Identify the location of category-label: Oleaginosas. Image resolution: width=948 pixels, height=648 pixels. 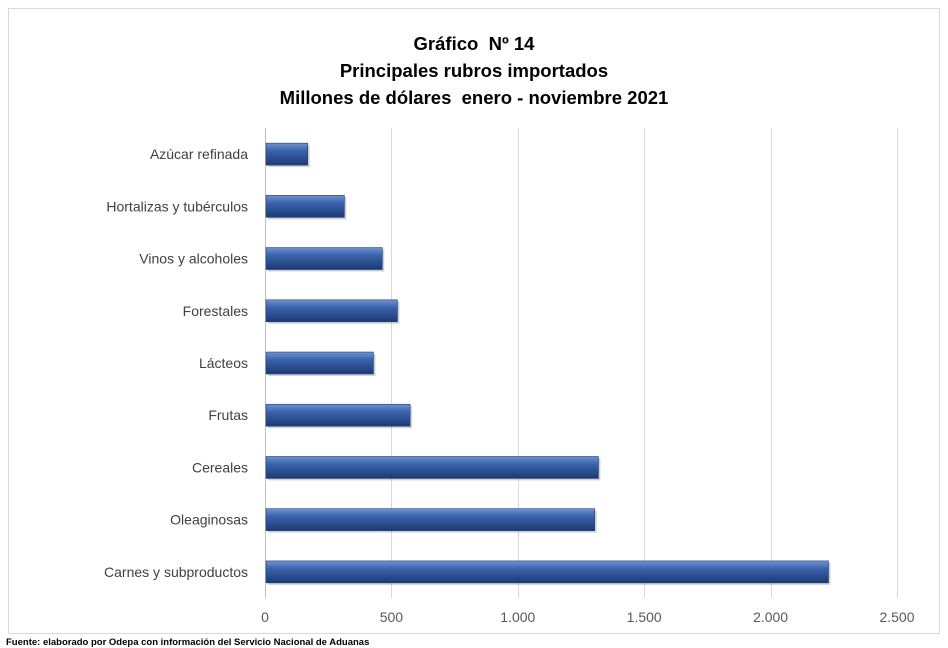
(209, 520).